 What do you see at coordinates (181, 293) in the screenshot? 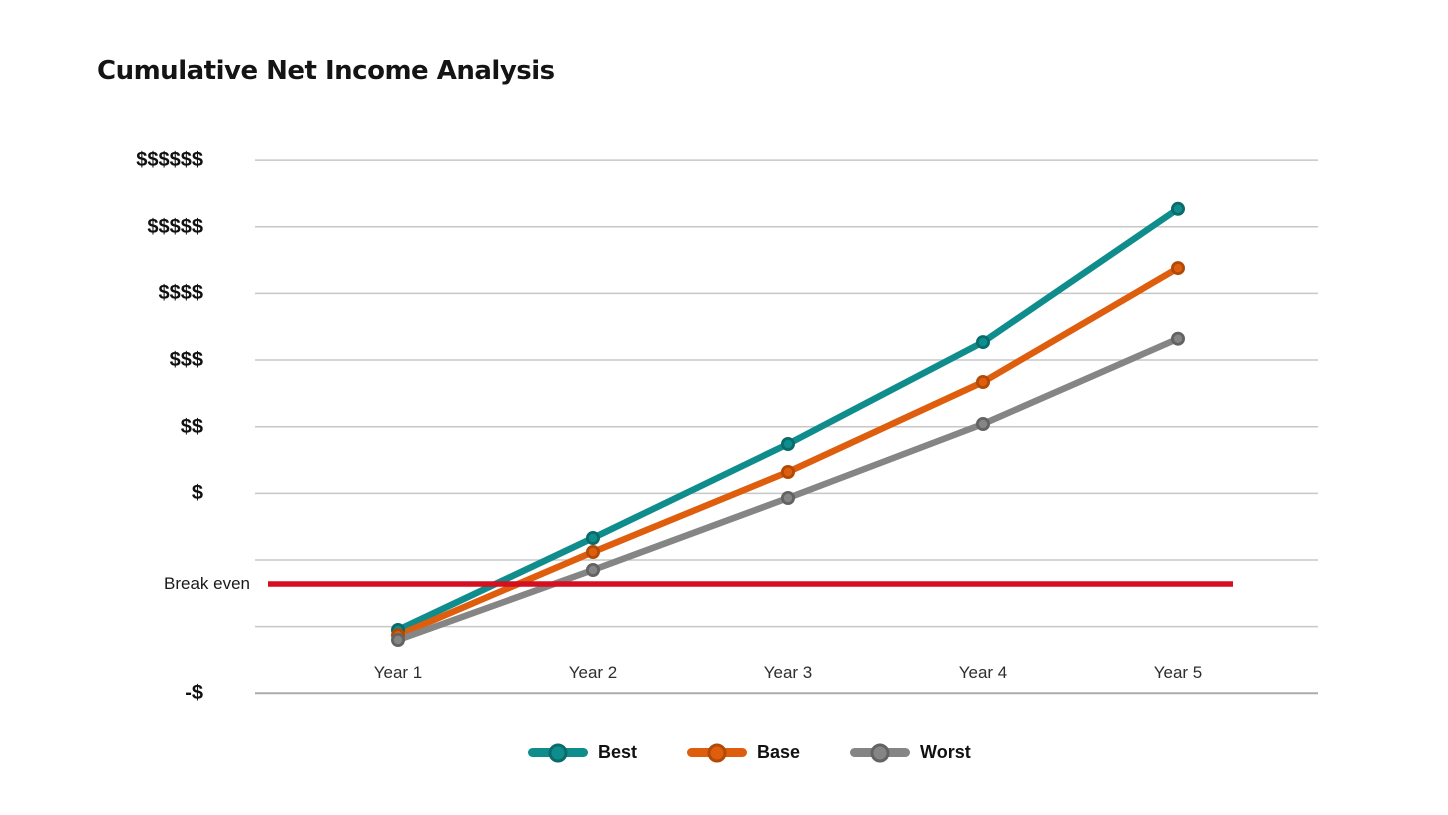
I see `y-axis-tick-label: $$$$` at bounding box center [181, 293].